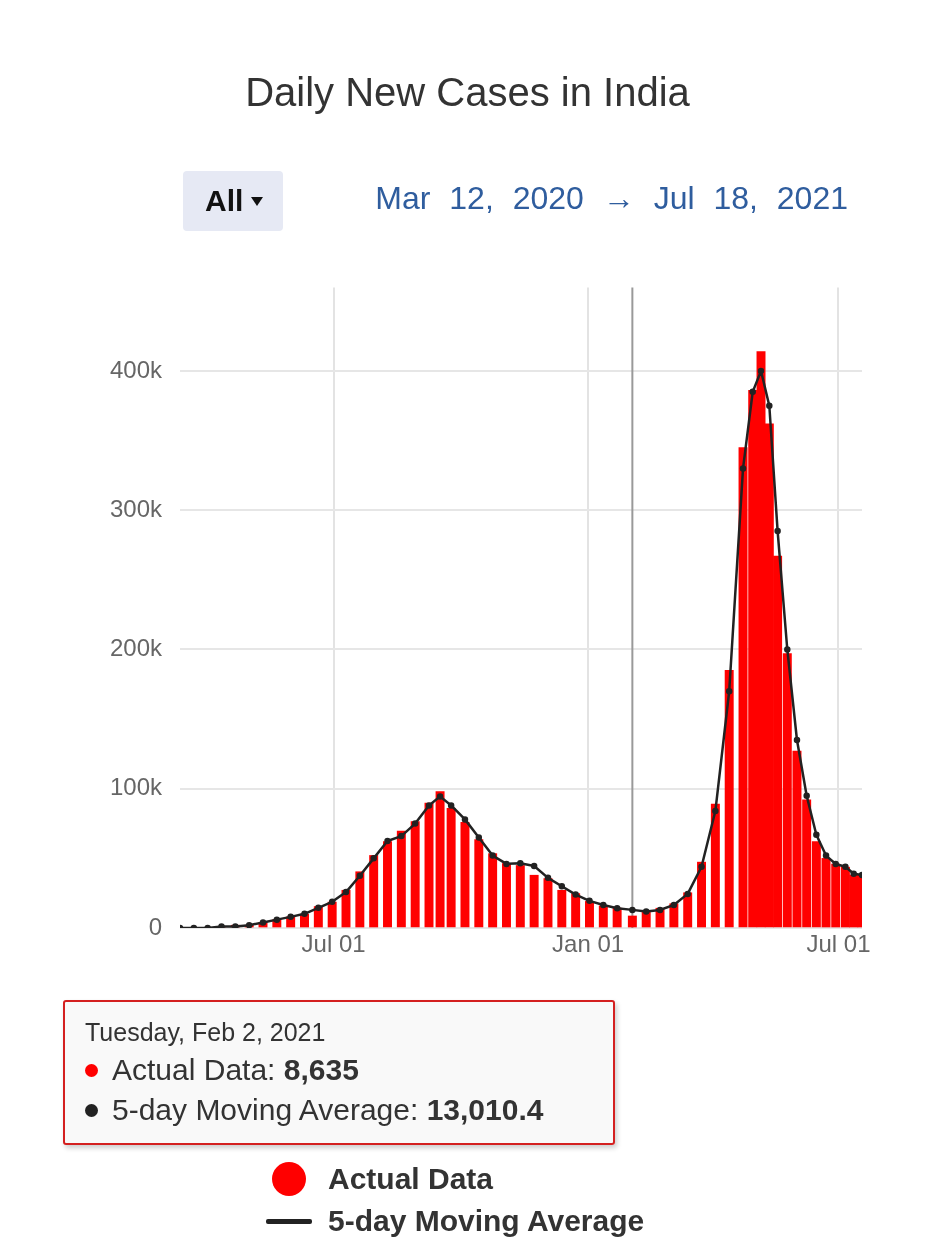 The image size is (952, 1250). I want to click on y-tick-label: 400k, so click(136, 369).